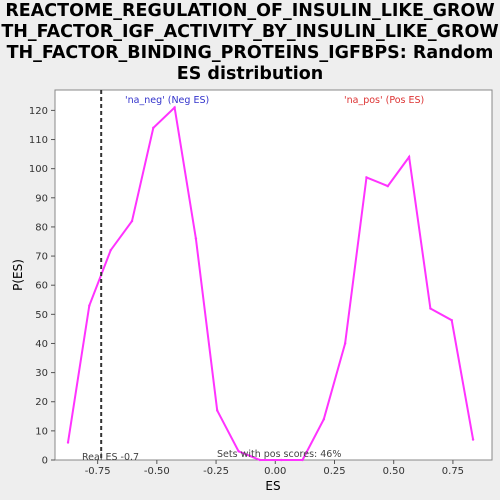 The image size is (500, 500). Describe the element at coordinates (98, 471) in the screenshot. I see `x-tick-label: -0.75` at that location.